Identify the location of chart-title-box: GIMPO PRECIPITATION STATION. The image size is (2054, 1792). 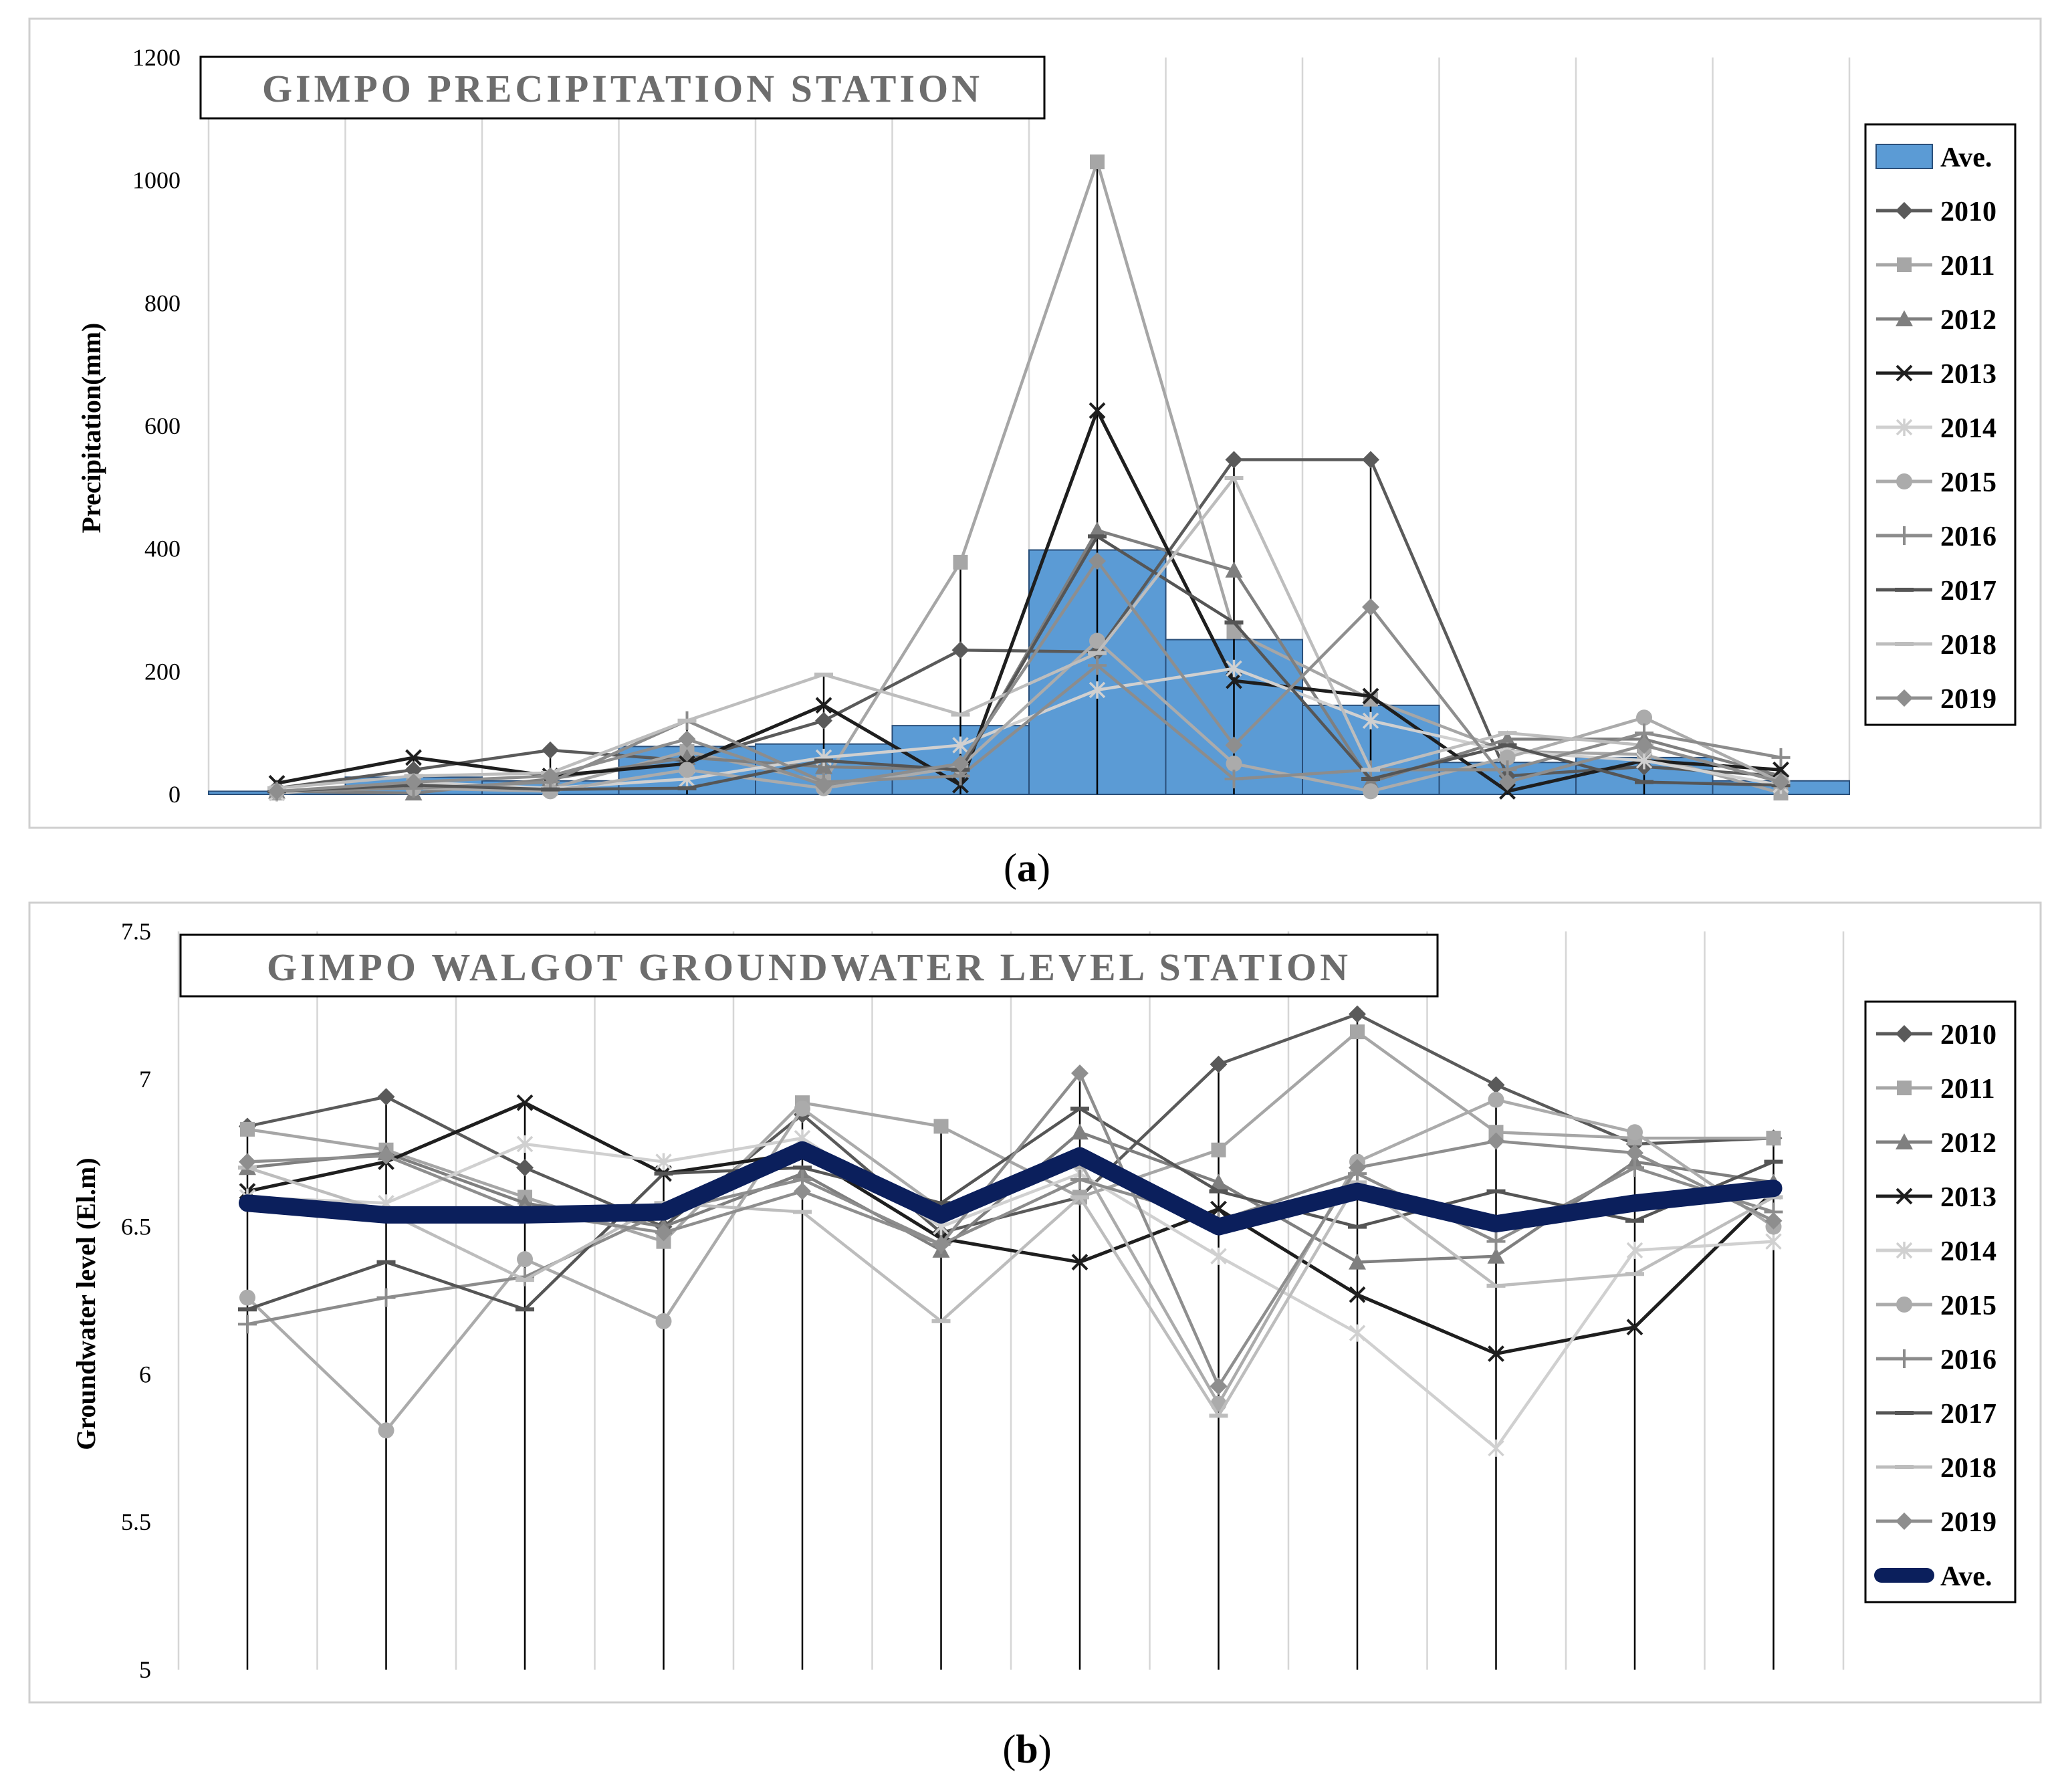
(622, 87).